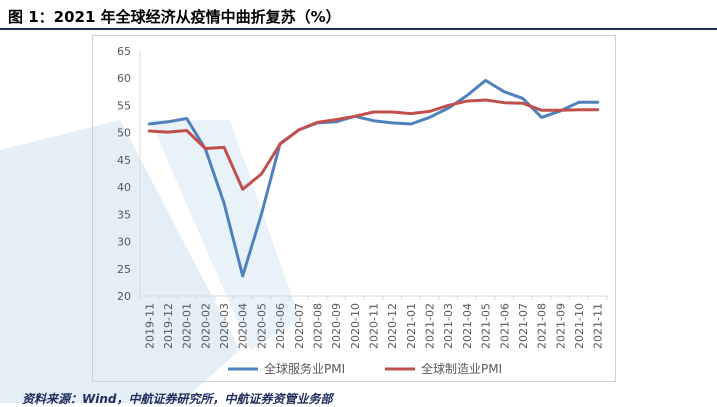 This screenshot has width=717, height=407. What do you see at coordinates (560, 326) in the screenshot?
I see `x-tick-label: 2021-09` at bounding box center [560, 326].